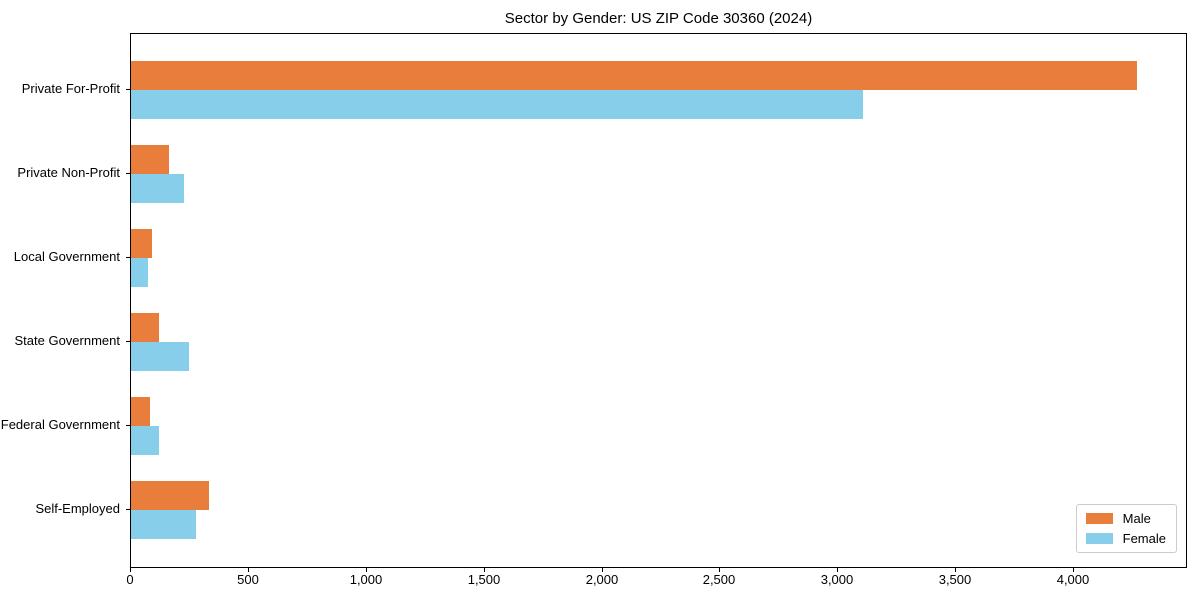  What do you see at coordinates (484, 579) in the screenshot?
I see `xtick-label-1-500: 1,500` at bounding box center [484, 579].